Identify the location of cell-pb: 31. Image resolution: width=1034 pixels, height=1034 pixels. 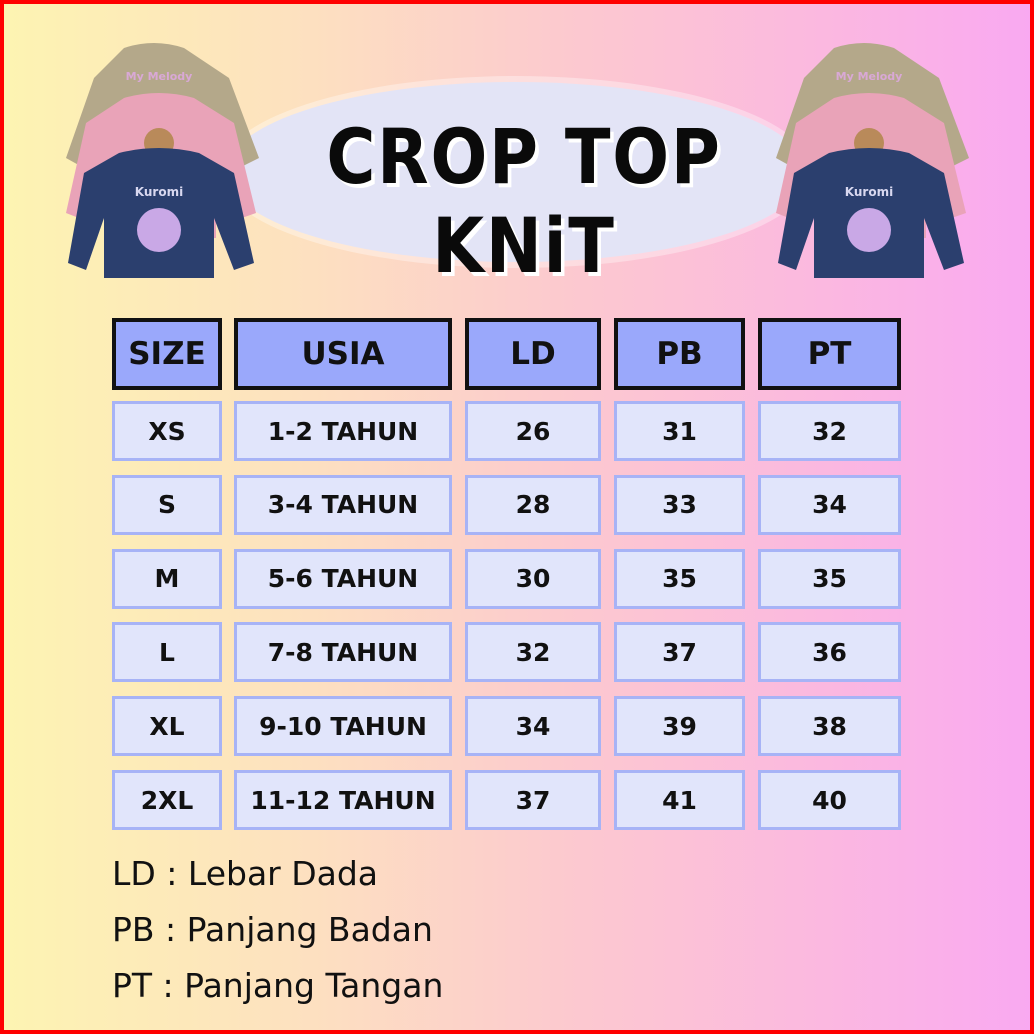
(679, 431).